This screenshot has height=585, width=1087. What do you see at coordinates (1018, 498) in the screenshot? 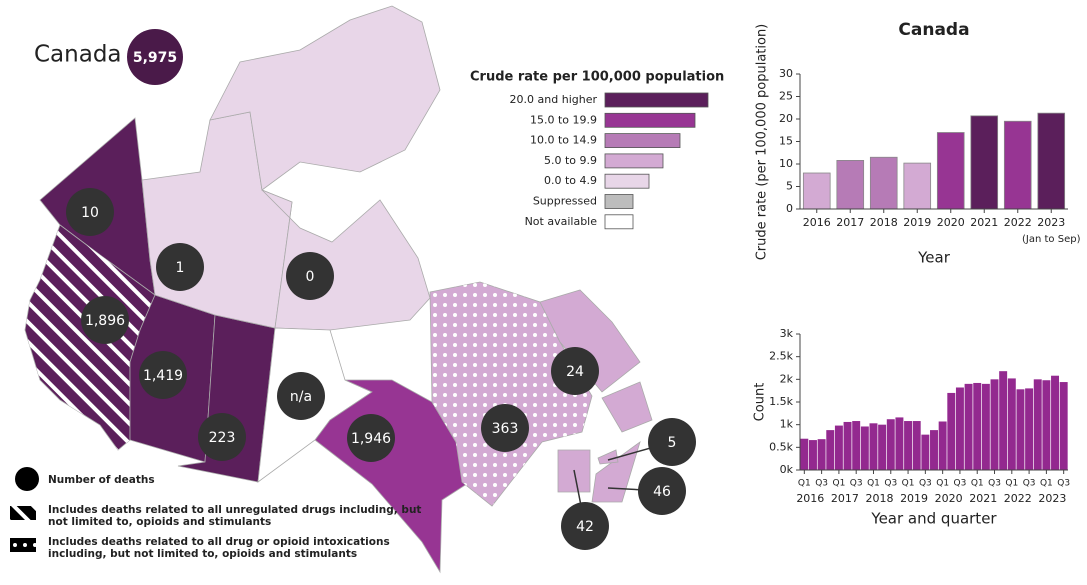
I see `x-group-label: 2022` at bounding box center [1018, 498].